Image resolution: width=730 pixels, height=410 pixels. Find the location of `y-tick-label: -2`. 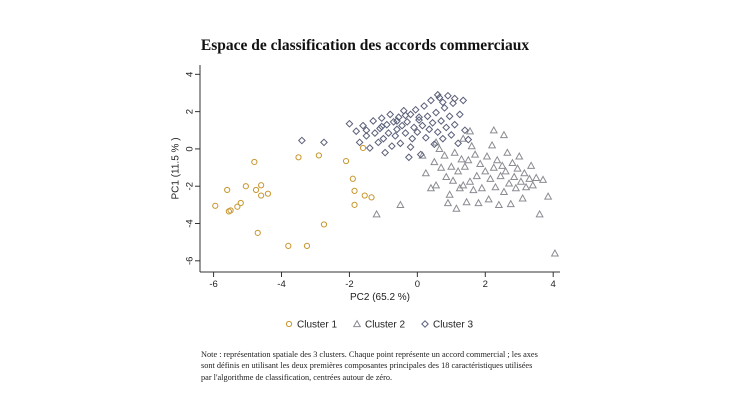

y-tick-label: -2 is located at coordinates (190, 186).